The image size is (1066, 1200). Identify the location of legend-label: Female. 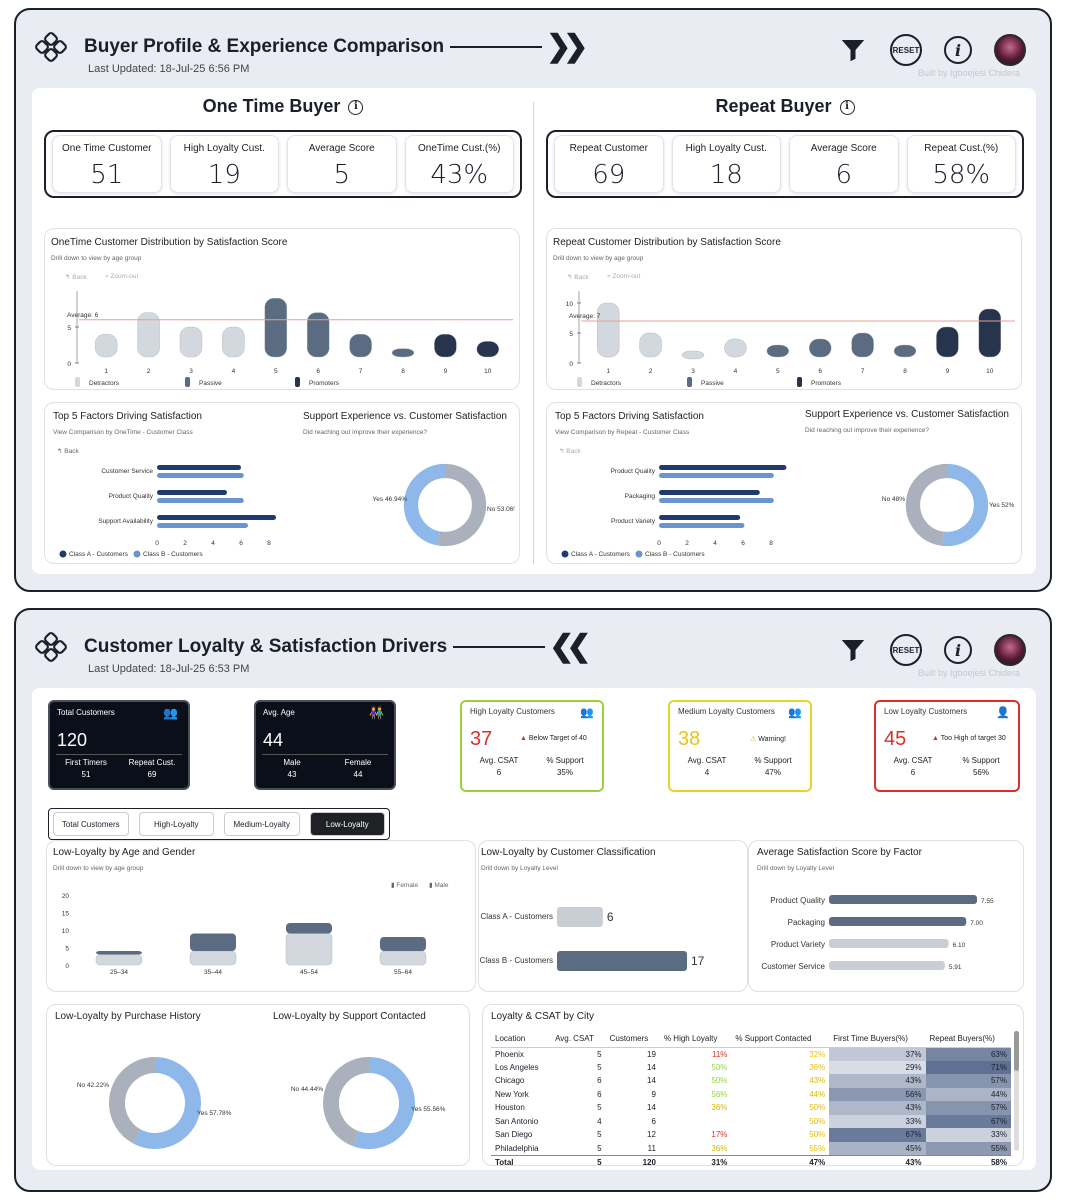
(407, 885).